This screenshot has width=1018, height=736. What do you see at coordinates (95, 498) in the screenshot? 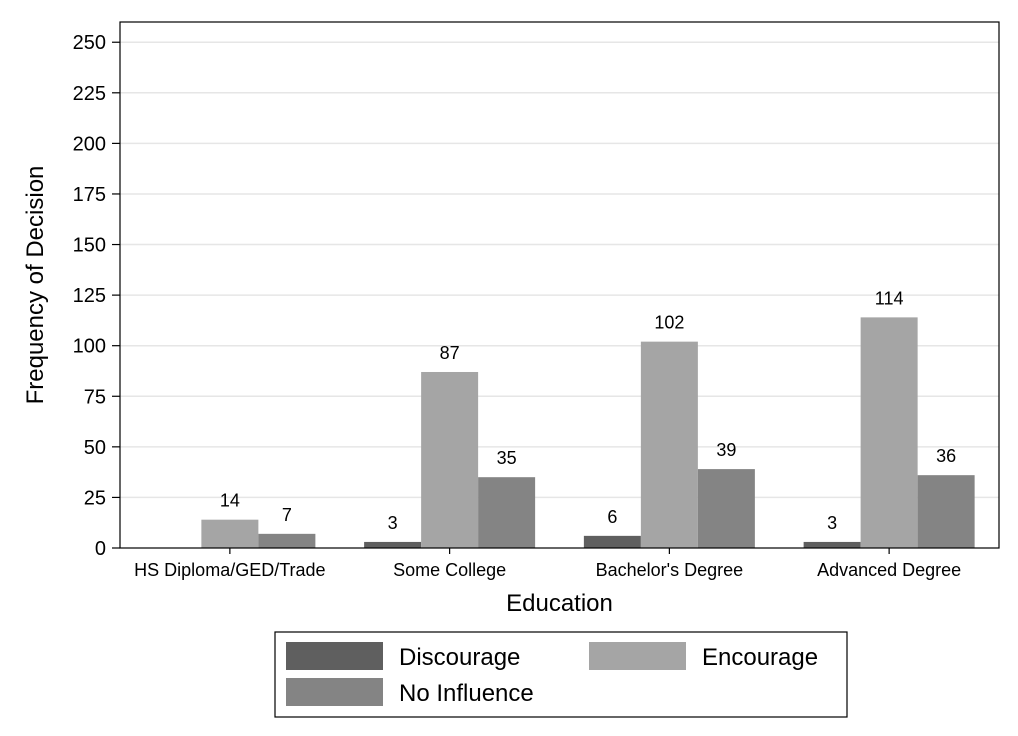
I see `y-tick-label: 25` at bounding box center [95, 498].